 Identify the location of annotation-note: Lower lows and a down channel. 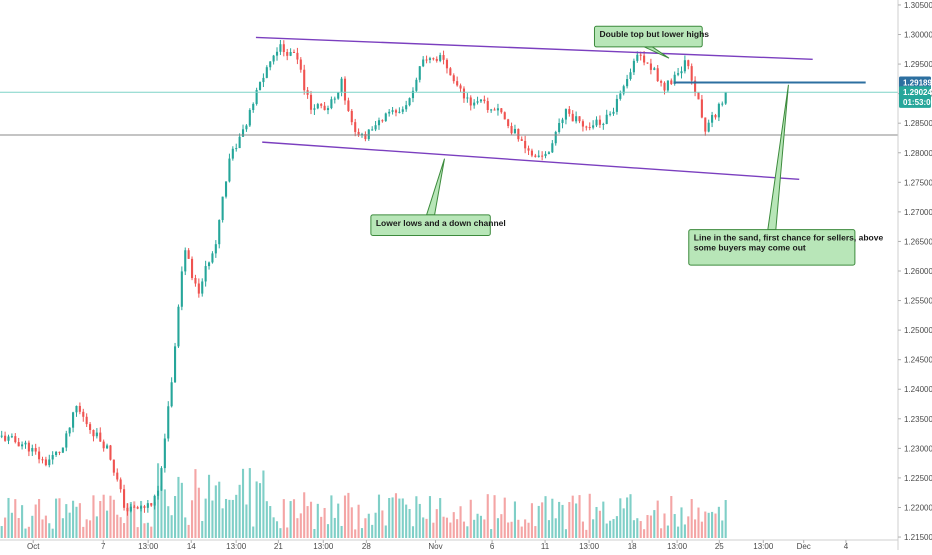
(438, 197).